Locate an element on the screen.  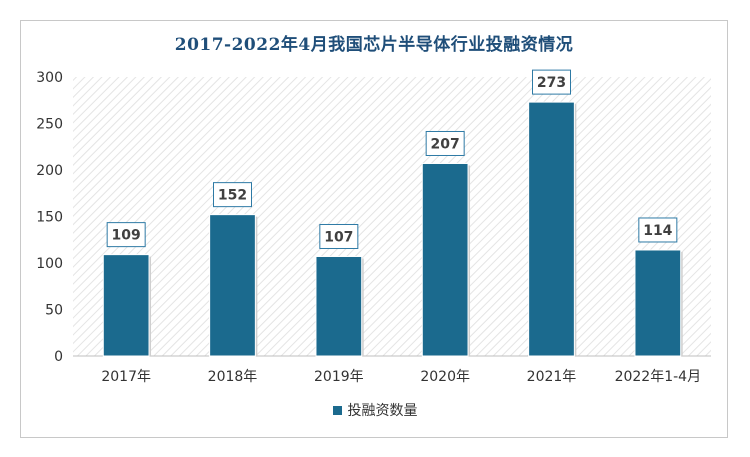
y-tick-label: 100 is located at coordinates (49, 264).